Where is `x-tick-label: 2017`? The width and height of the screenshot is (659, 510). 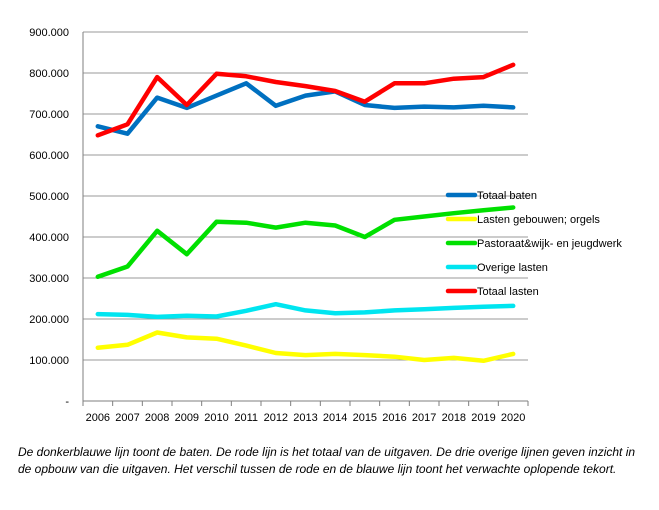 x-tick-label: 2017 is located at coordinates (424, 418).